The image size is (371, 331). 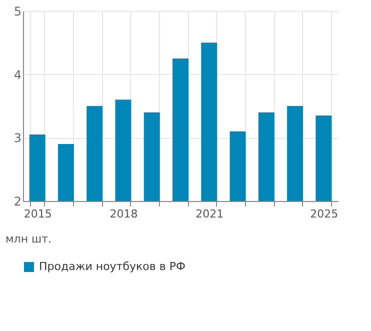 What do you see at coordinates (38, 214) in the screenshot?
I see `x-tick-label: 2015` at bounding box center [38, 214].